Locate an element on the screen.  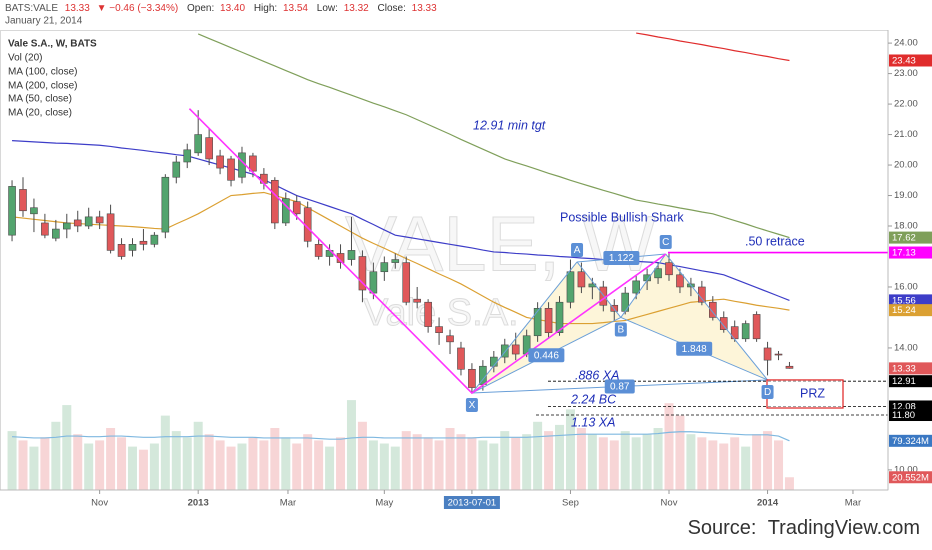
legend-entry: MA (100, close) is located at coordinates (42, 72).